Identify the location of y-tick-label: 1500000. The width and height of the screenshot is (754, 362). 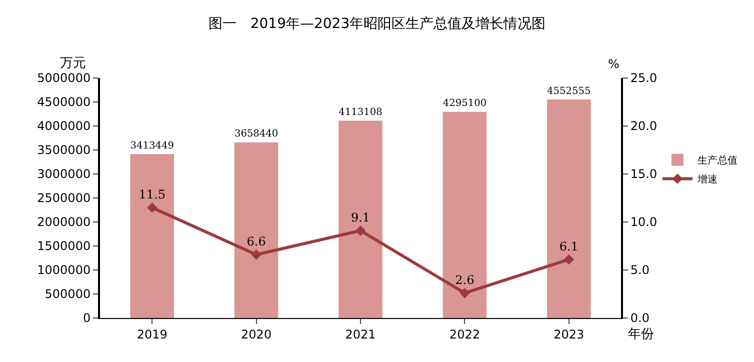
(64, 246).